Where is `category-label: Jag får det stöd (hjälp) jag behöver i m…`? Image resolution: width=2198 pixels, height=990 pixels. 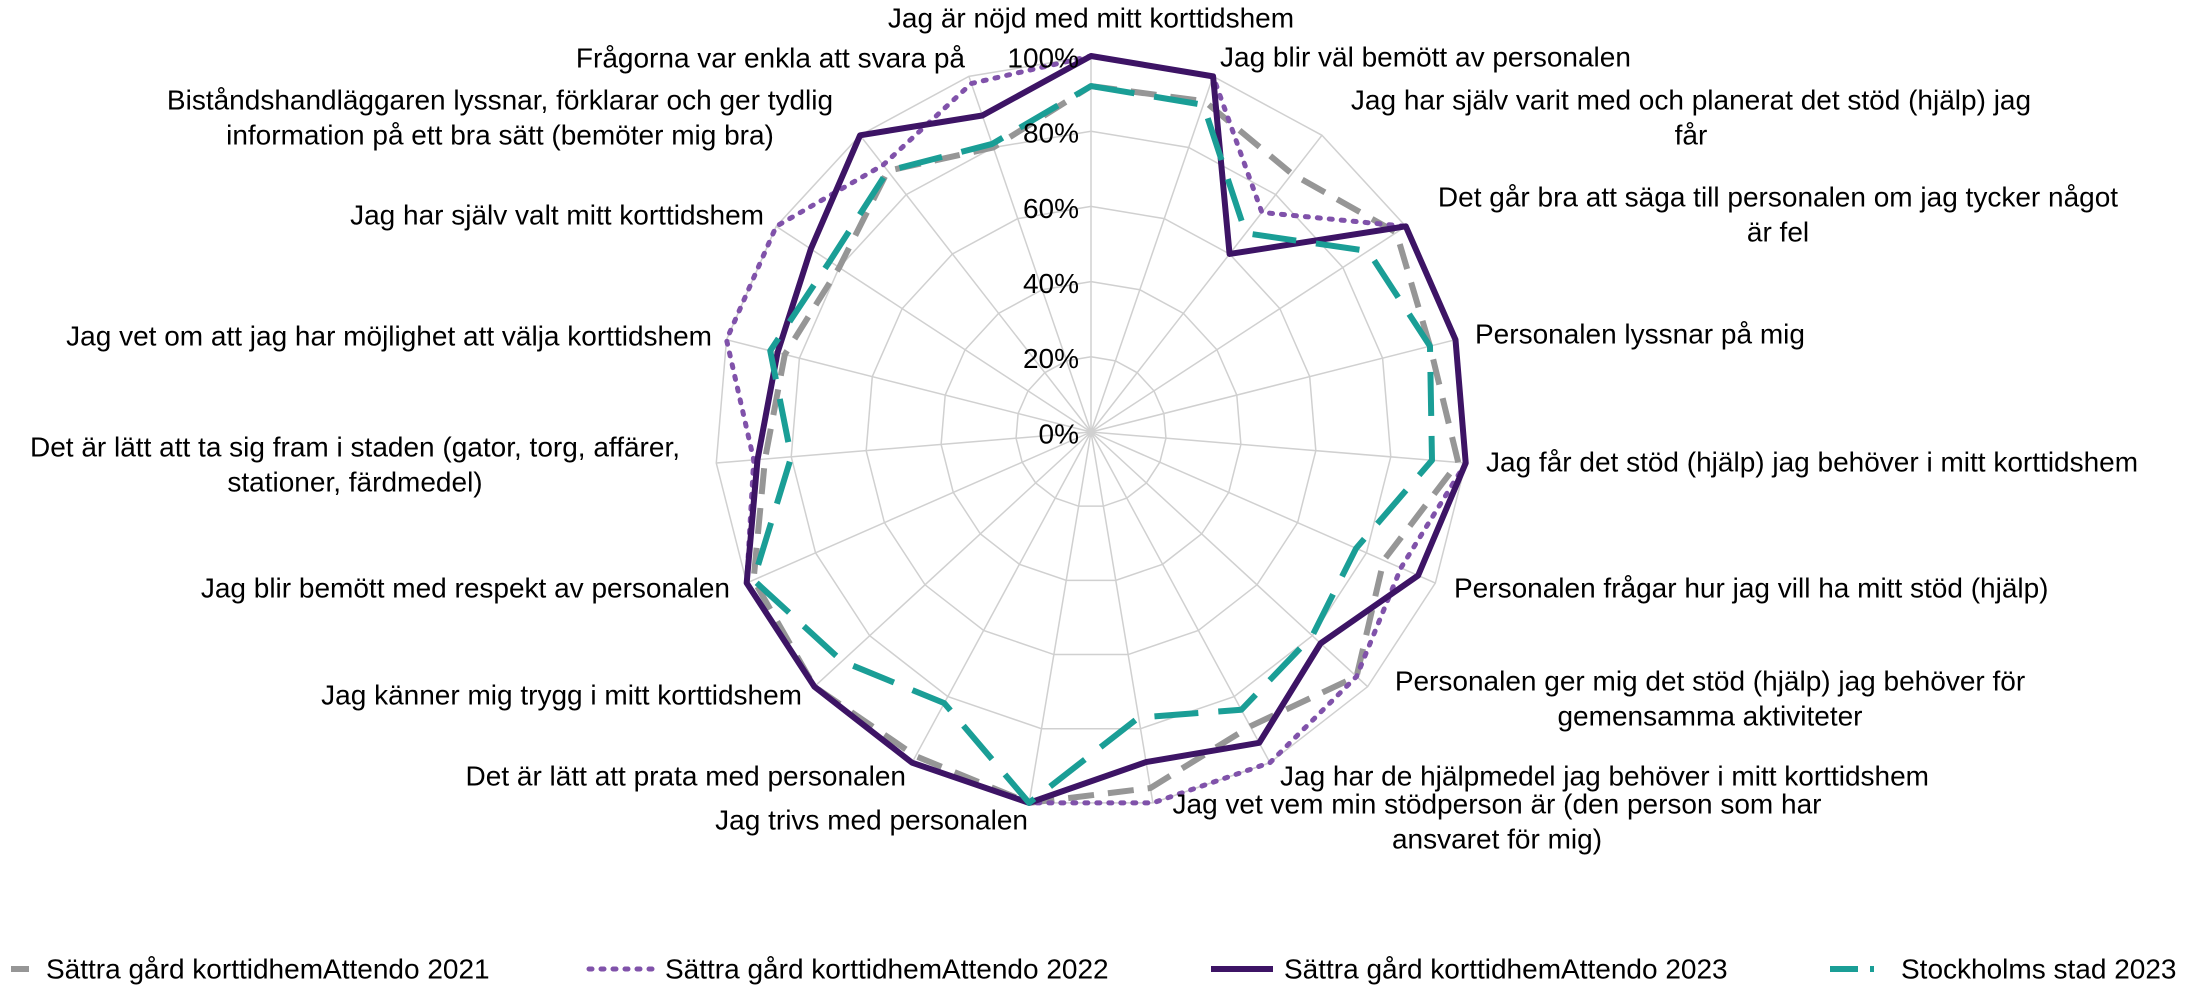 category-label: Jag får det stöd (hjälp) jag behöver i m… is located at coordinates (1812, 461).